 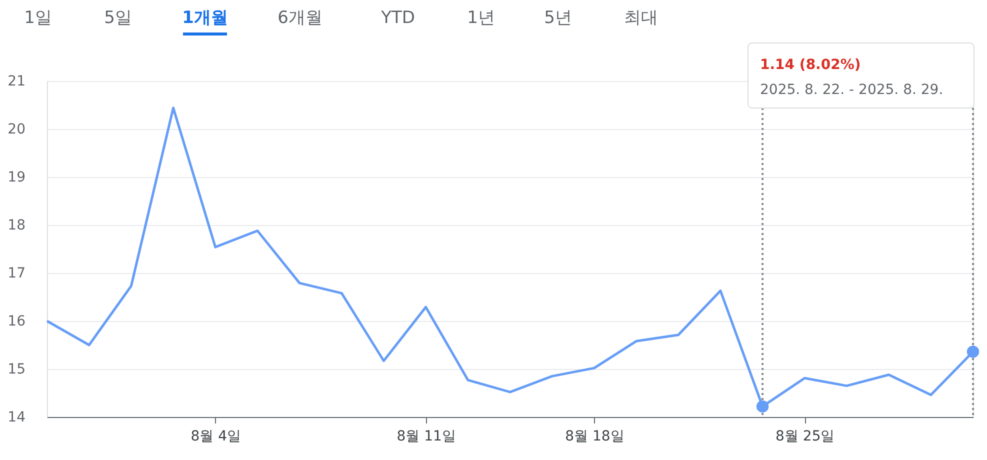 I want to click on text: 6개월, so click(x=300, y=18).